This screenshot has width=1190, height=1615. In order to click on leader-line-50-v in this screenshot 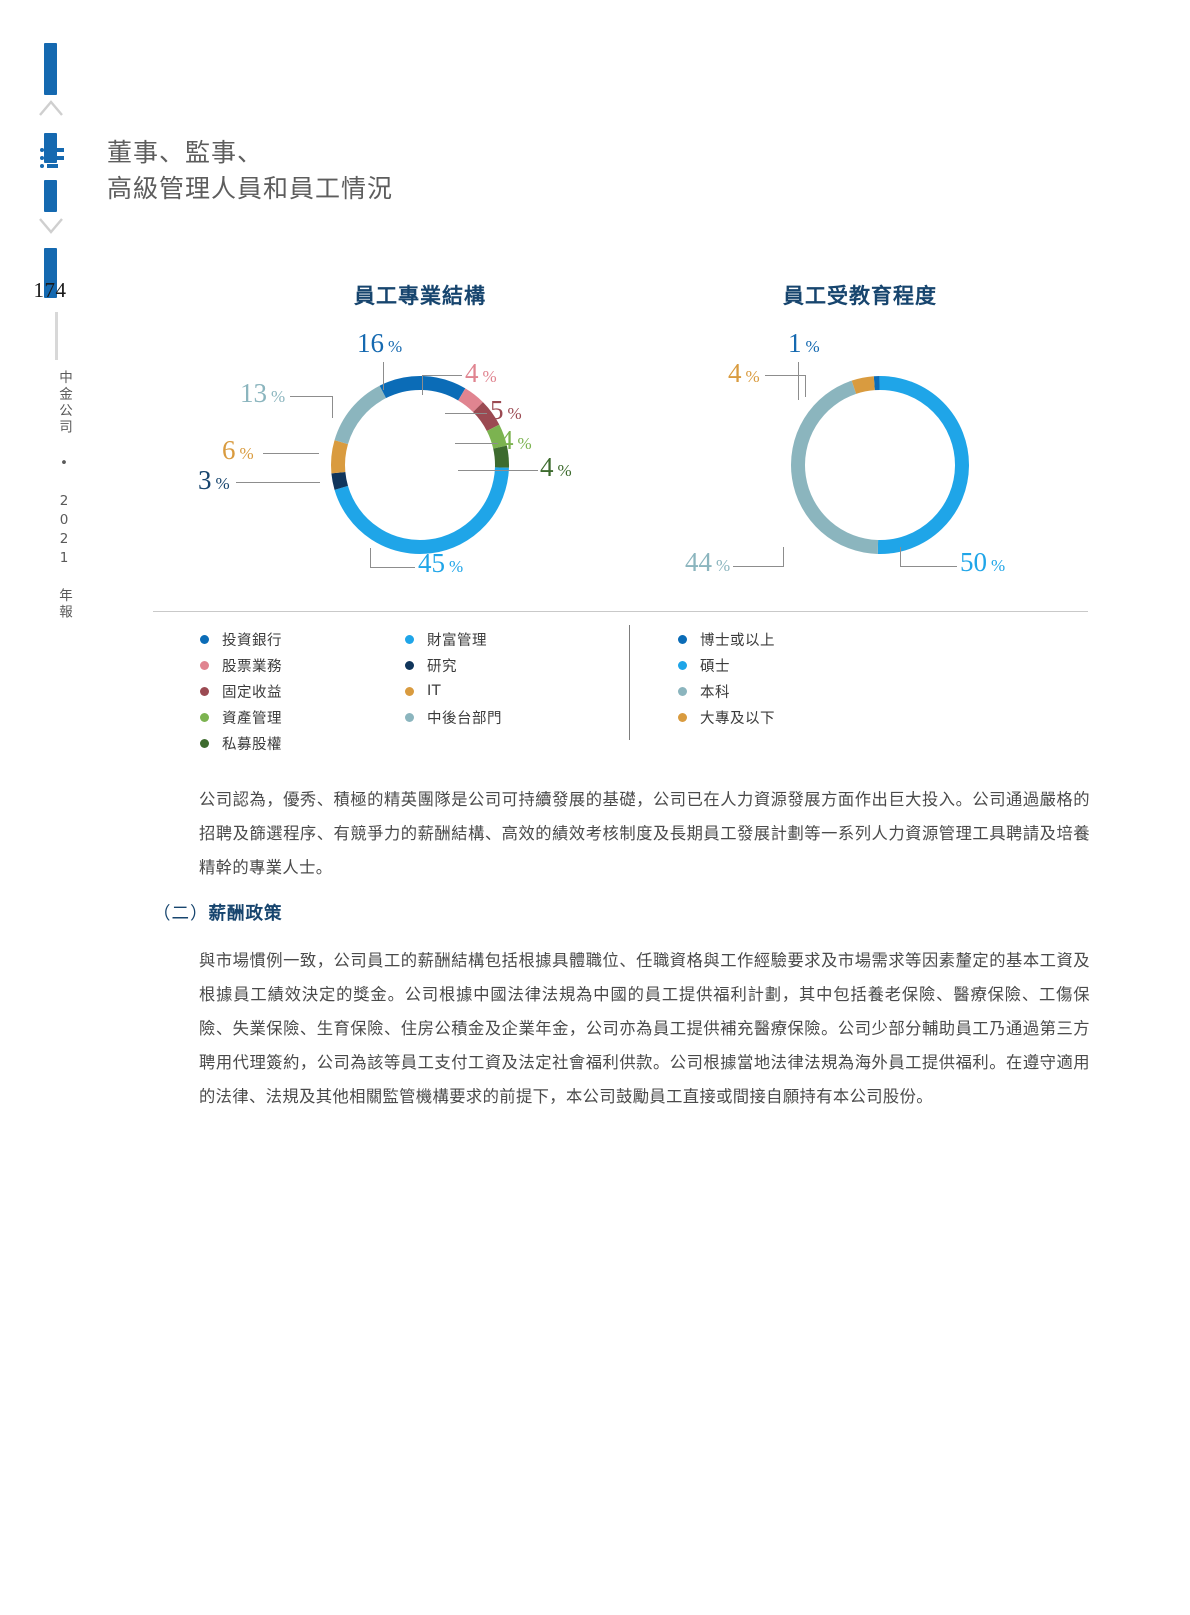, I will do `click(900, 557)`.